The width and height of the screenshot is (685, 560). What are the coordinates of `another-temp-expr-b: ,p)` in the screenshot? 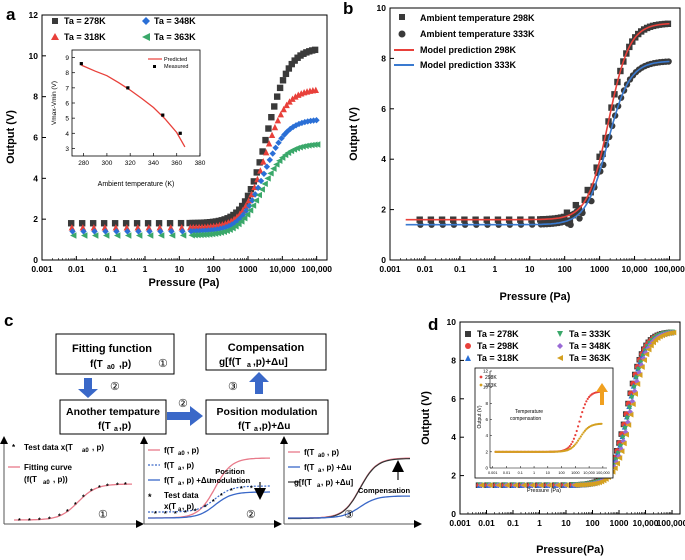 It's located at (125, 426).